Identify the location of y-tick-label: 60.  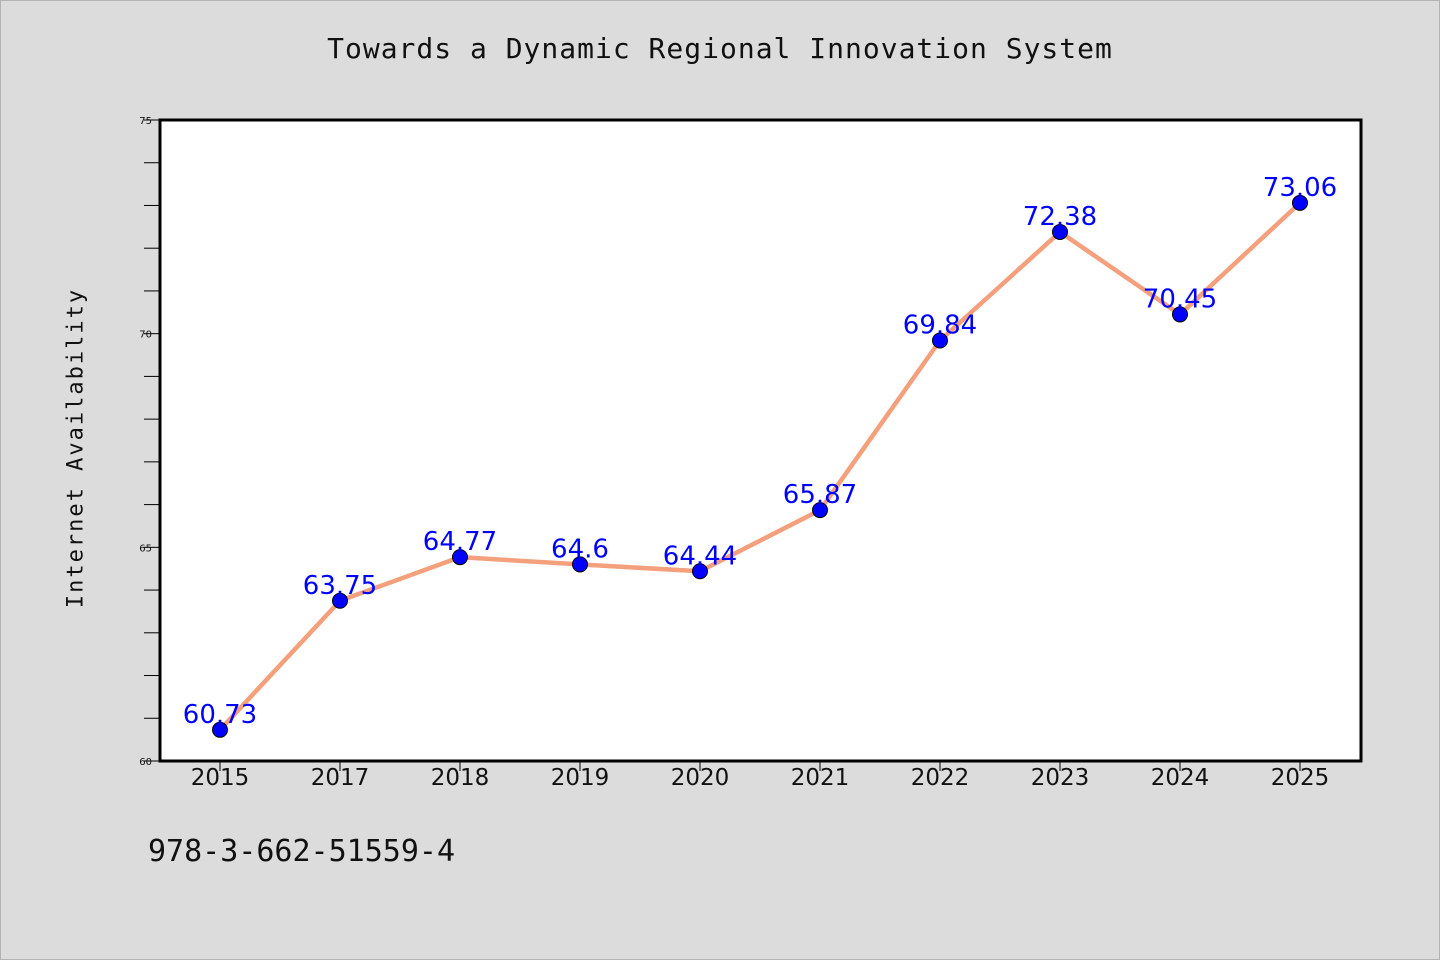
(145, 762).